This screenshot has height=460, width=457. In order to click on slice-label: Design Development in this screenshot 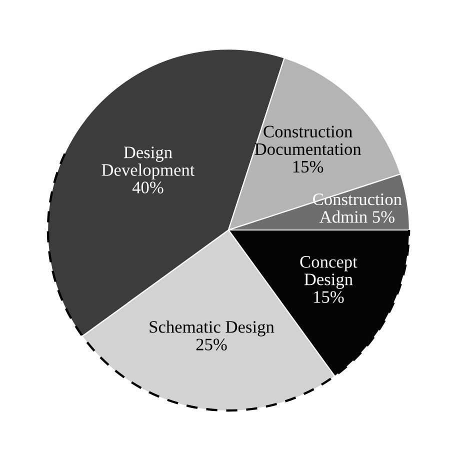, I will do `click(148, 163)`.